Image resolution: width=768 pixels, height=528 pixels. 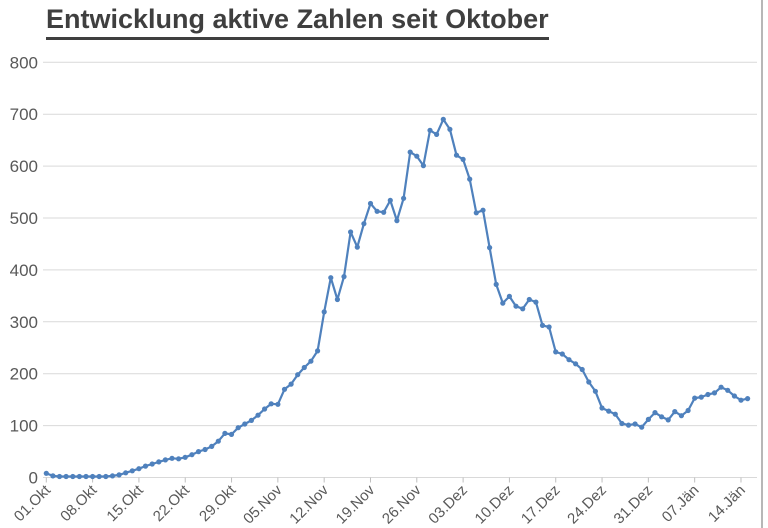 What do you see at coordinates (24, 62) in the screenshot?
I see `y-axis-tick-label: 800` at bounding box center [24, 62].